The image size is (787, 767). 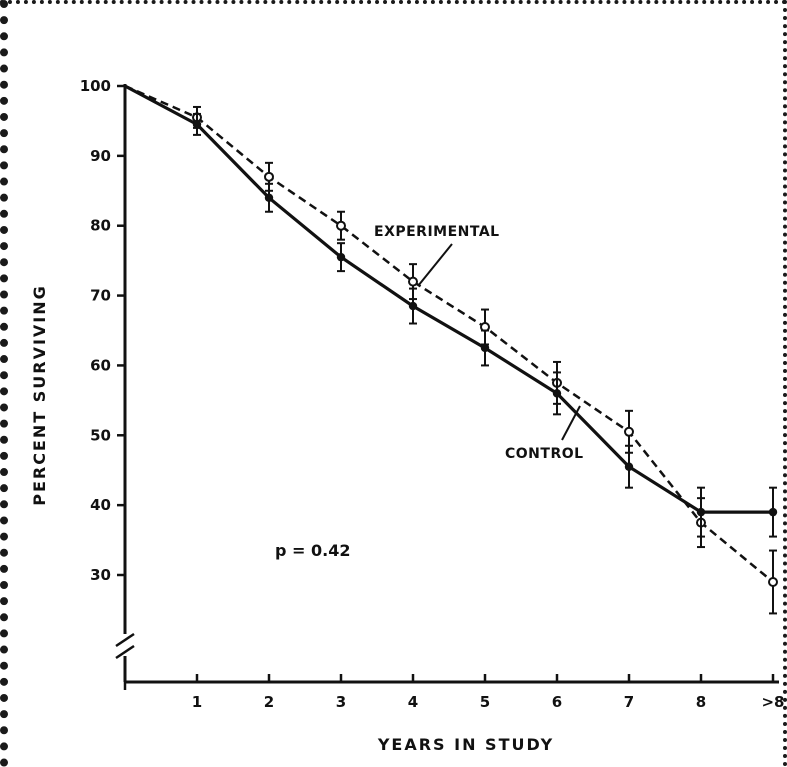 I want to click on y-tick-label: 100, so click(x=95, y=86).